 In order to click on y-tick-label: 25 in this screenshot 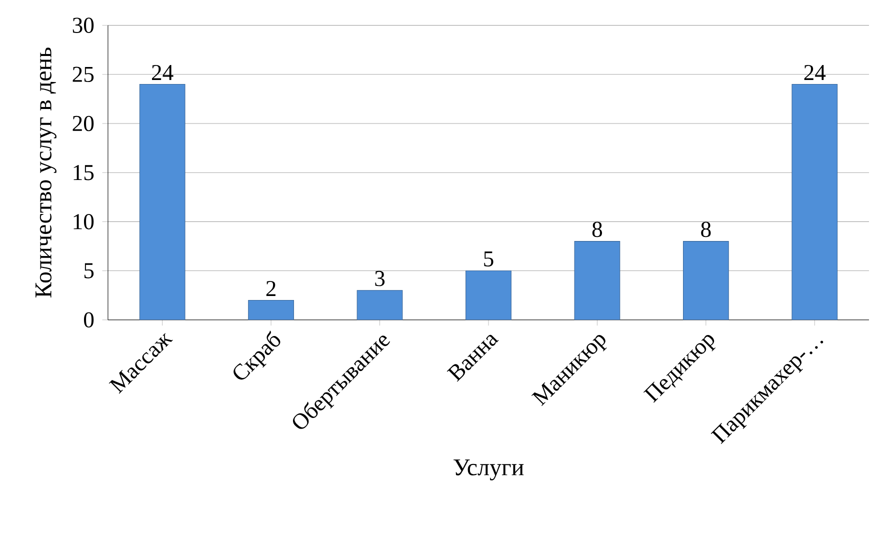, I will do `click(83, 74)`.